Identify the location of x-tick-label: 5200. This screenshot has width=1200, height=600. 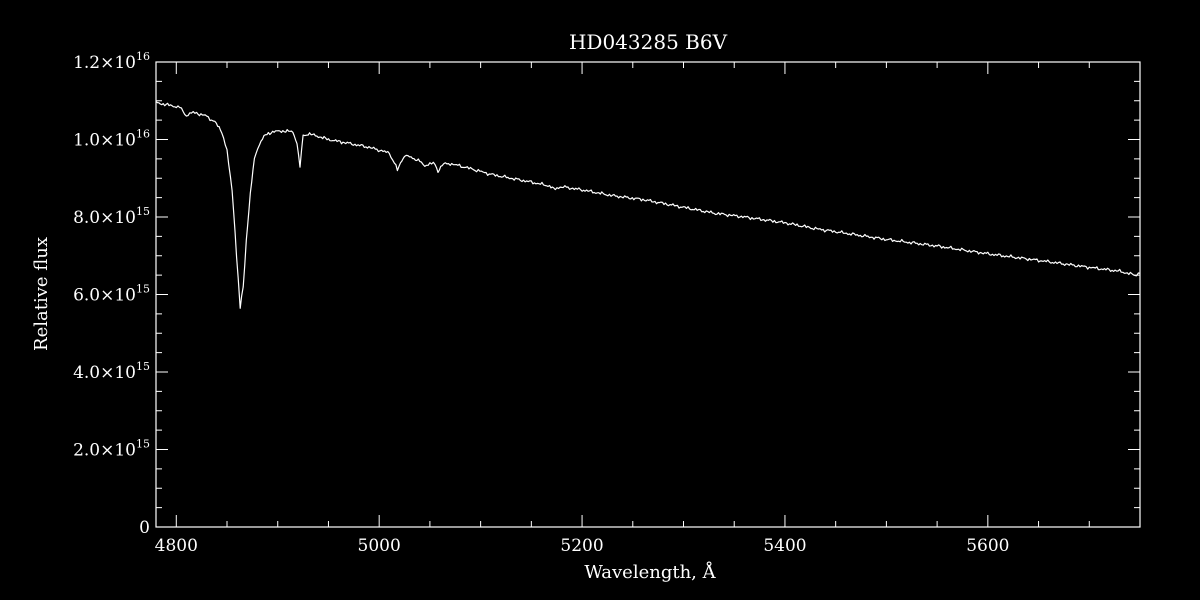
(581, 546).